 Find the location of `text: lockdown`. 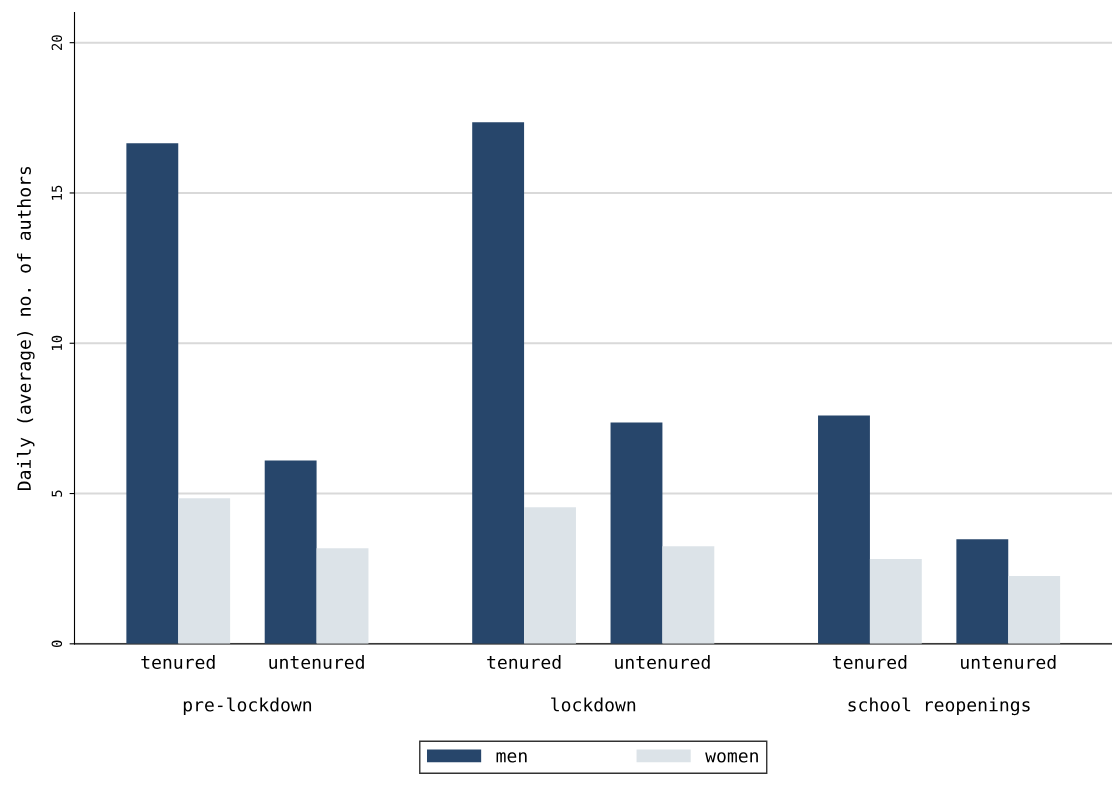

text: lockdown is located at coordinates (593, 704).